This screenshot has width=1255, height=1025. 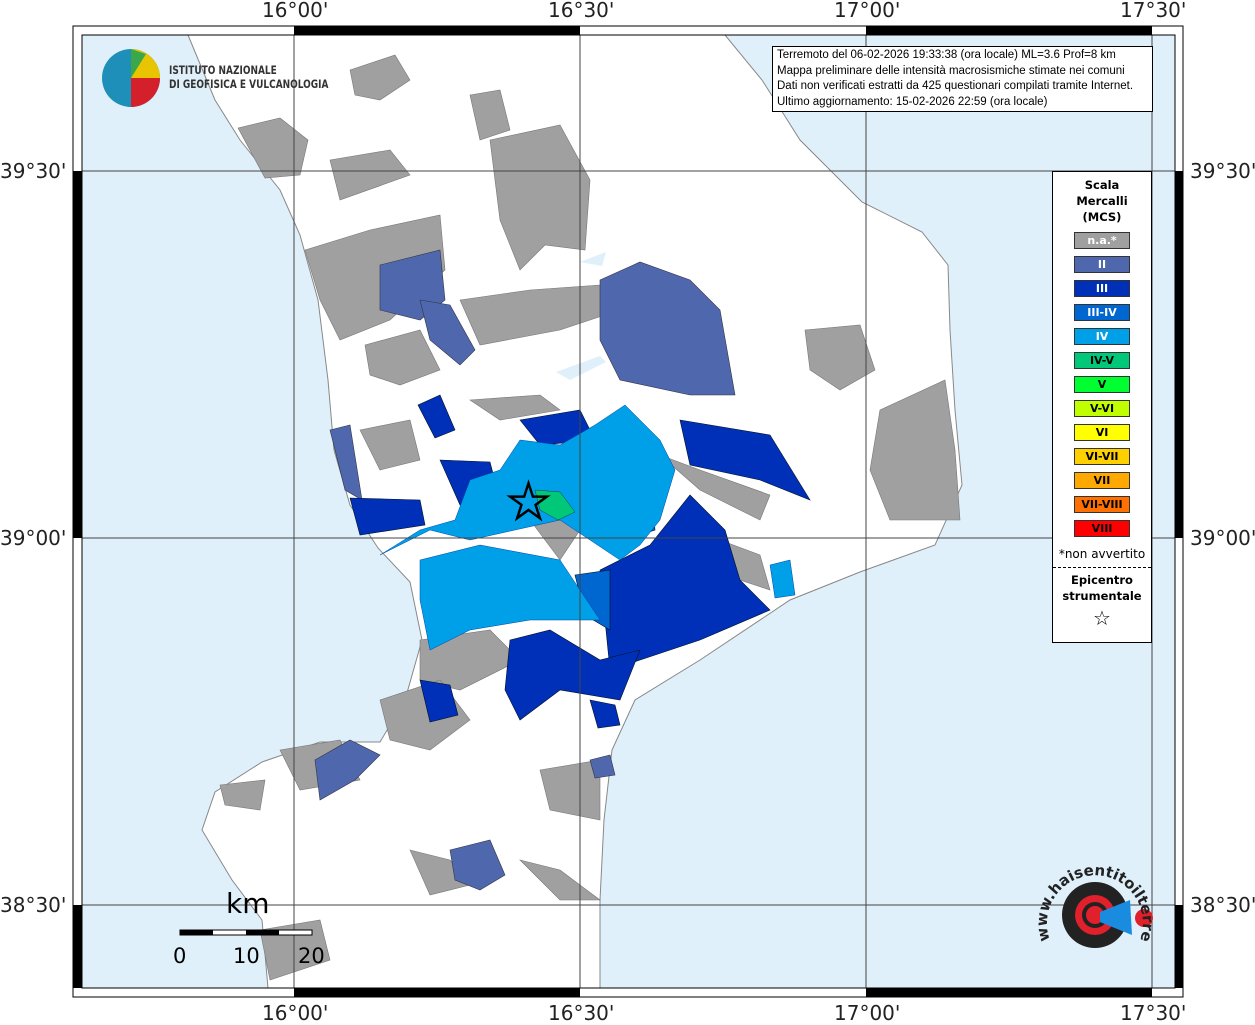 What do you see at coordinates (1102, 217) in the screenshot?
I see `legend-title-line: (MCS)` at bounding box center [1102, 217].